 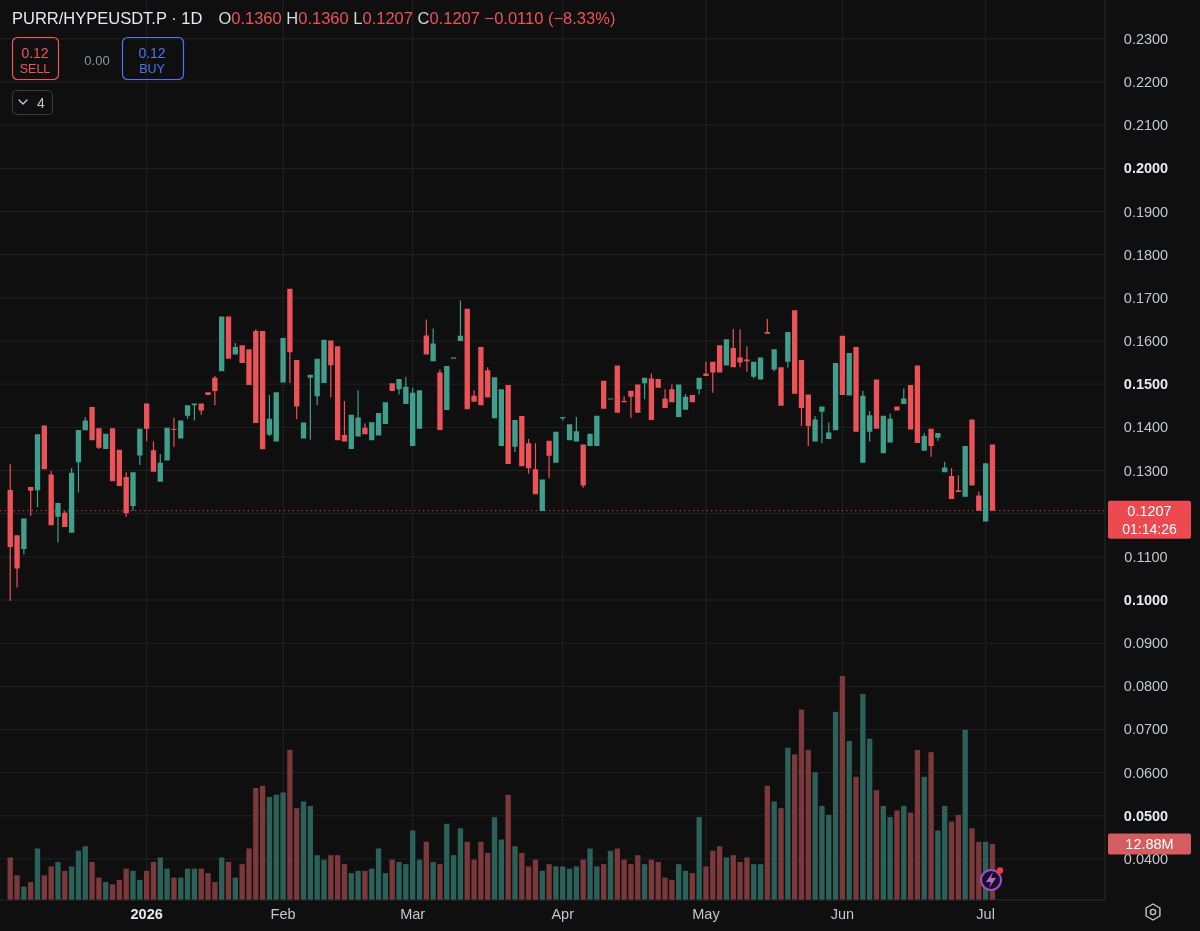 What do you see at coordinates (1146, 815) in the screenshot?
I see `y-tick-label: 0.0500` at bounding box center [1146, 815].